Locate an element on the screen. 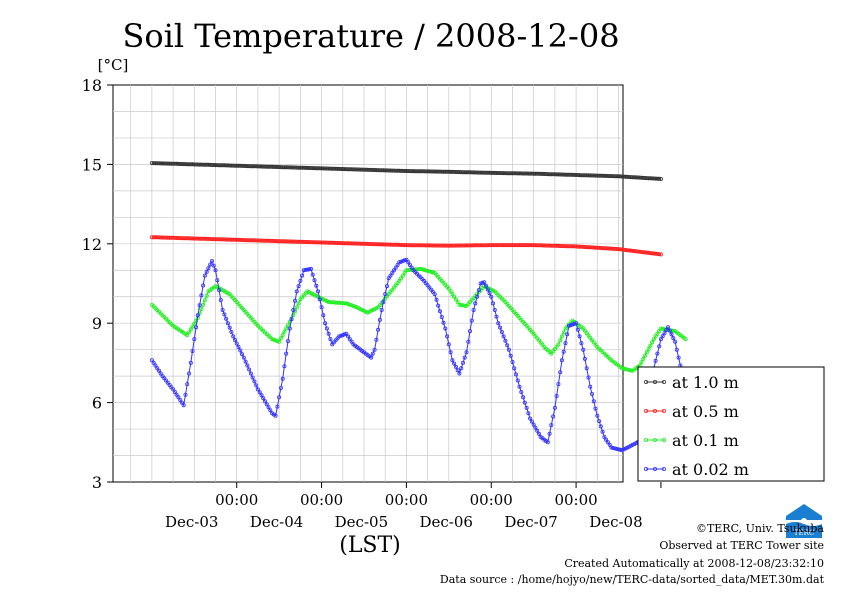 This screenshot has width=842, height=599. x-tick-date-label: Dec-06 is located at coordinates (446, 522).